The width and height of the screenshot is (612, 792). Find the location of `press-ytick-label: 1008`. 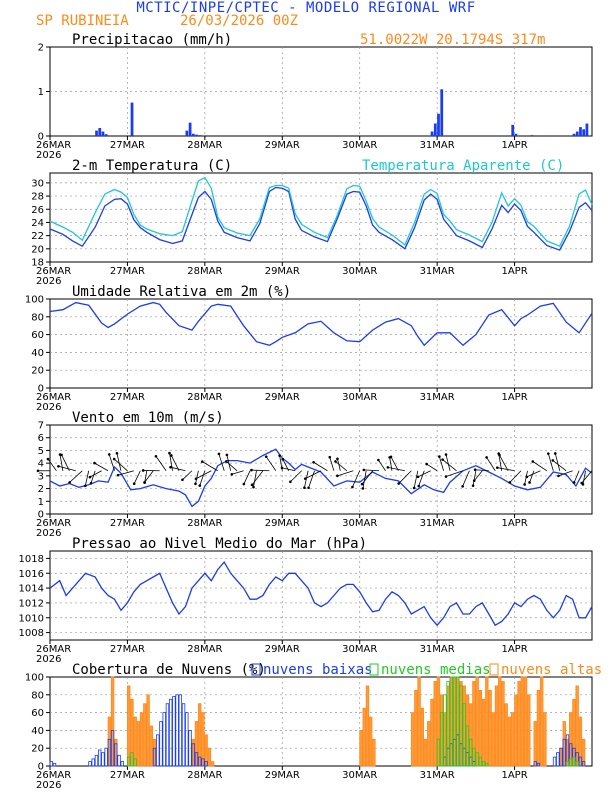

press-ytick-label: 1008 is located at coordinates (31, 633).